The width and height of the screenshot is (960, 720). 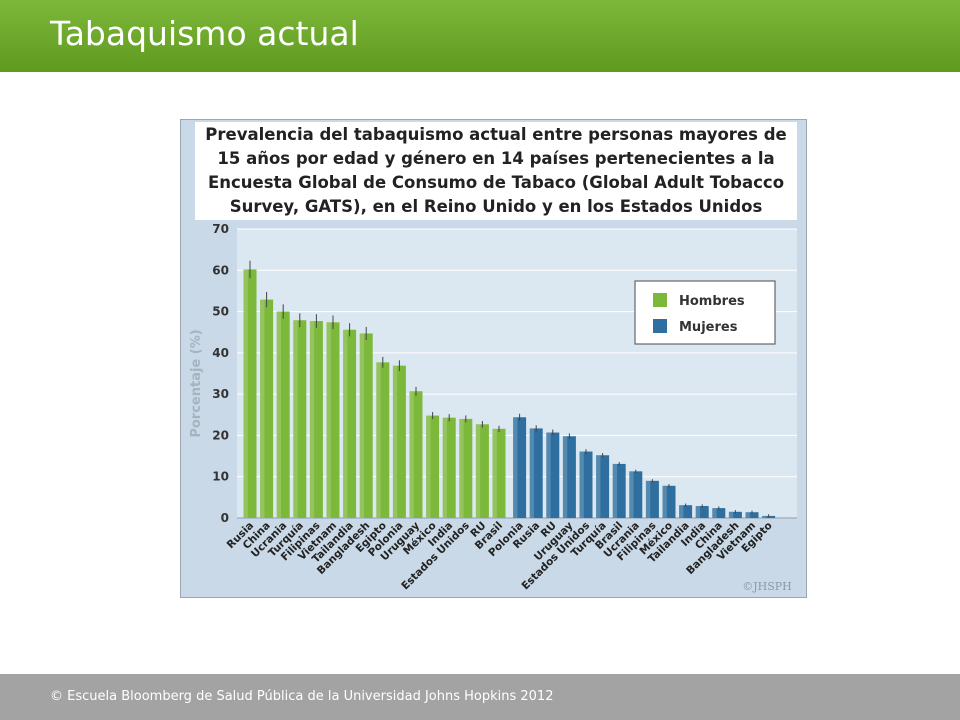 What do you see at coordinates (705, 312) in the screenshot?
I see `legend` at bounding box center [705, 312].